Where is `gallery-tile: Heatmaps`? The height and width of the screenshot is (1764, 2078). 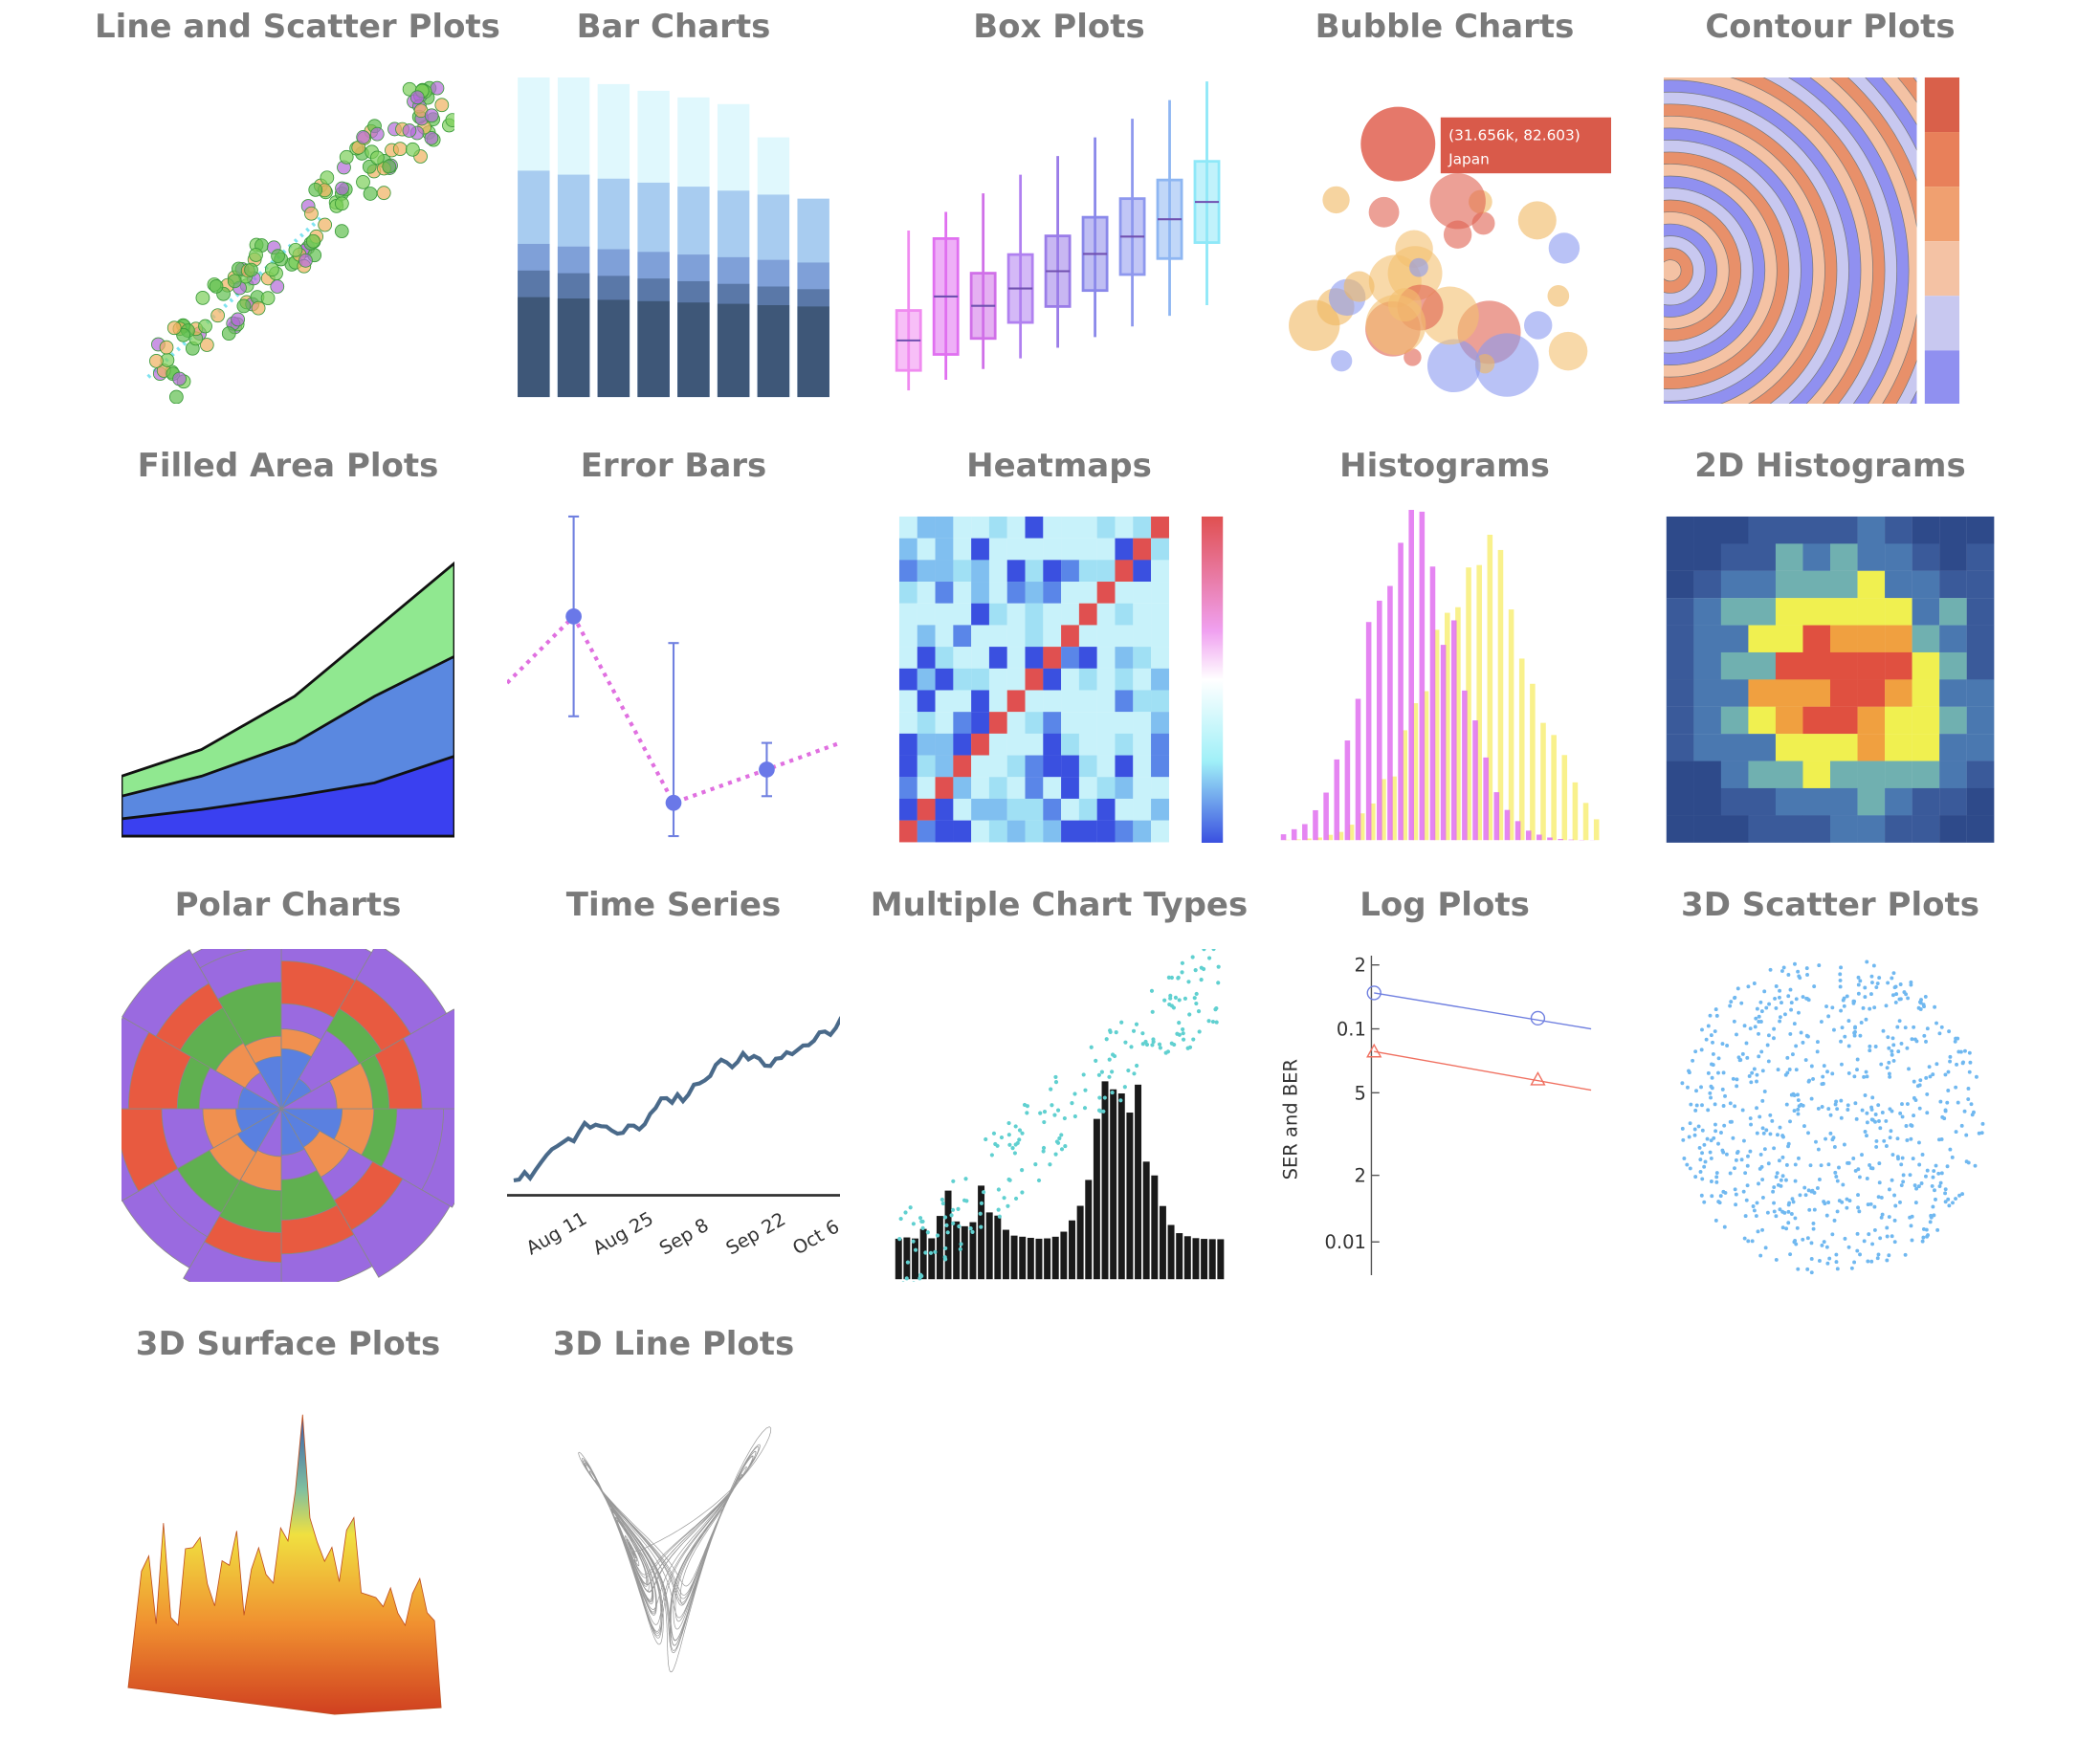 gallery-tile: Heatmaps is located at coordinates (1059, 649).